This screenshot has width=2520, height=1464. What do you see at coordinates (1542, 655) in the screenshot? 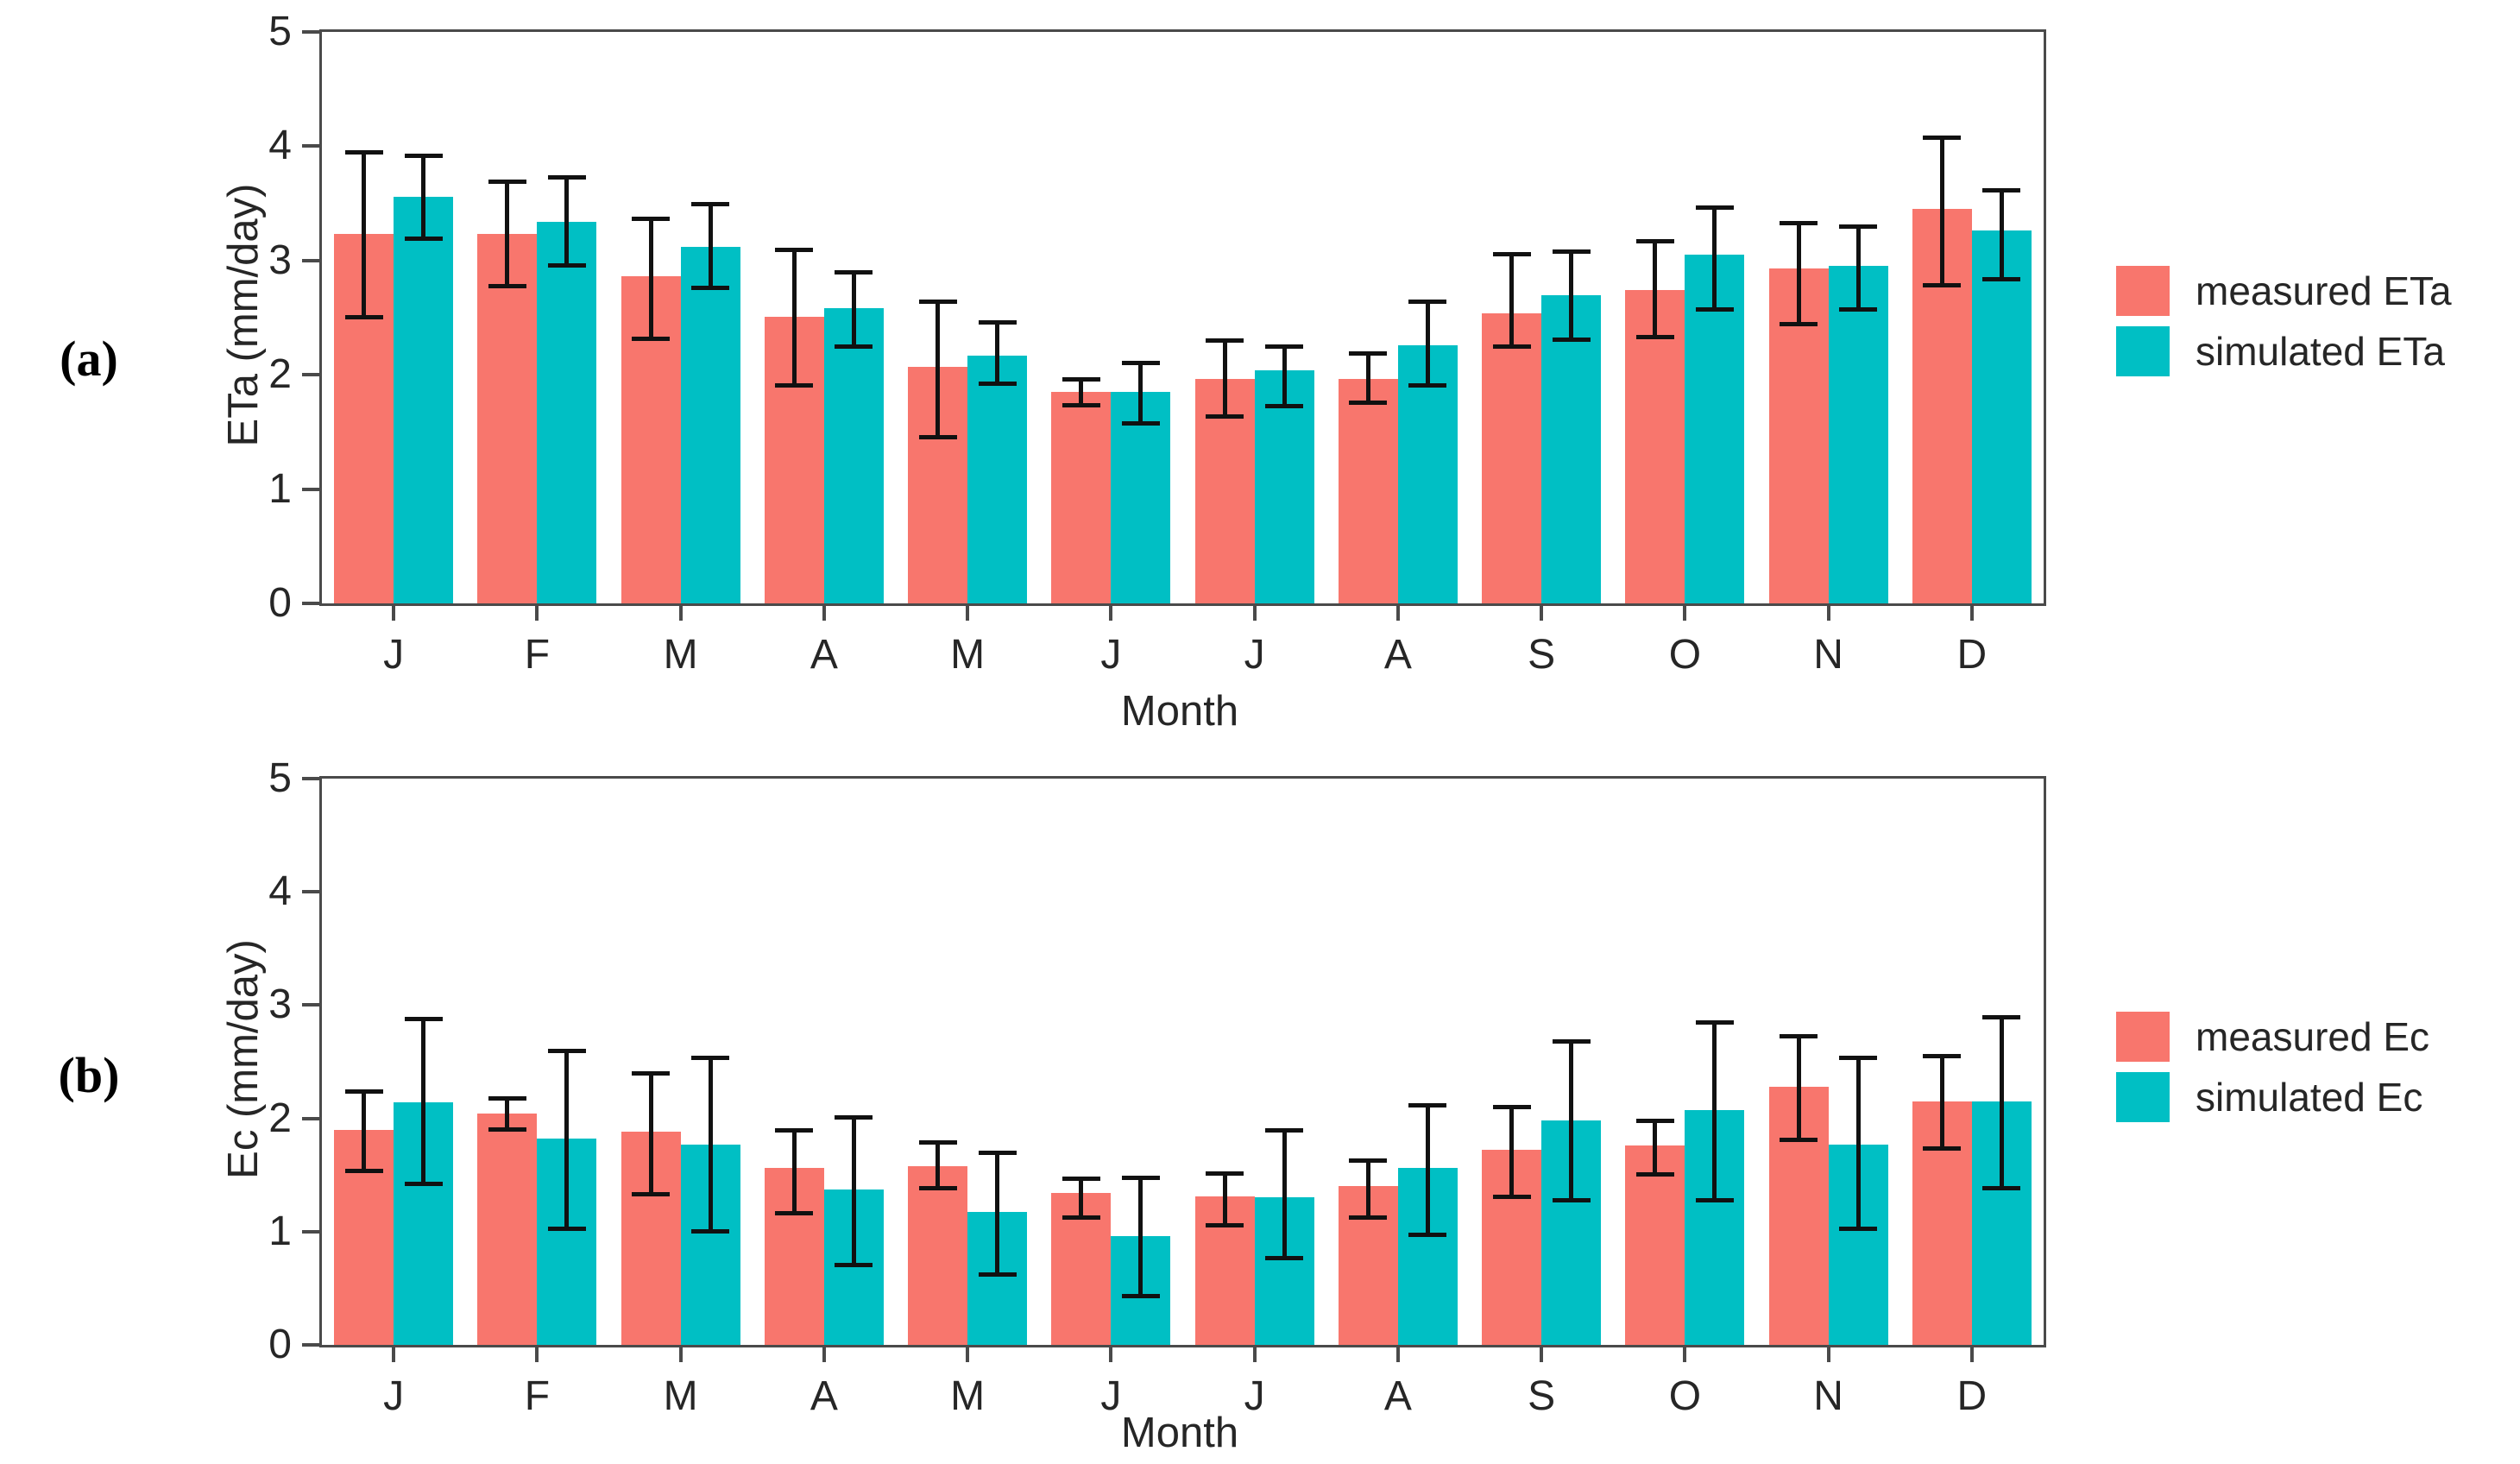
I see `x-tick-label-month: S` at bounding box center [1542, 655].